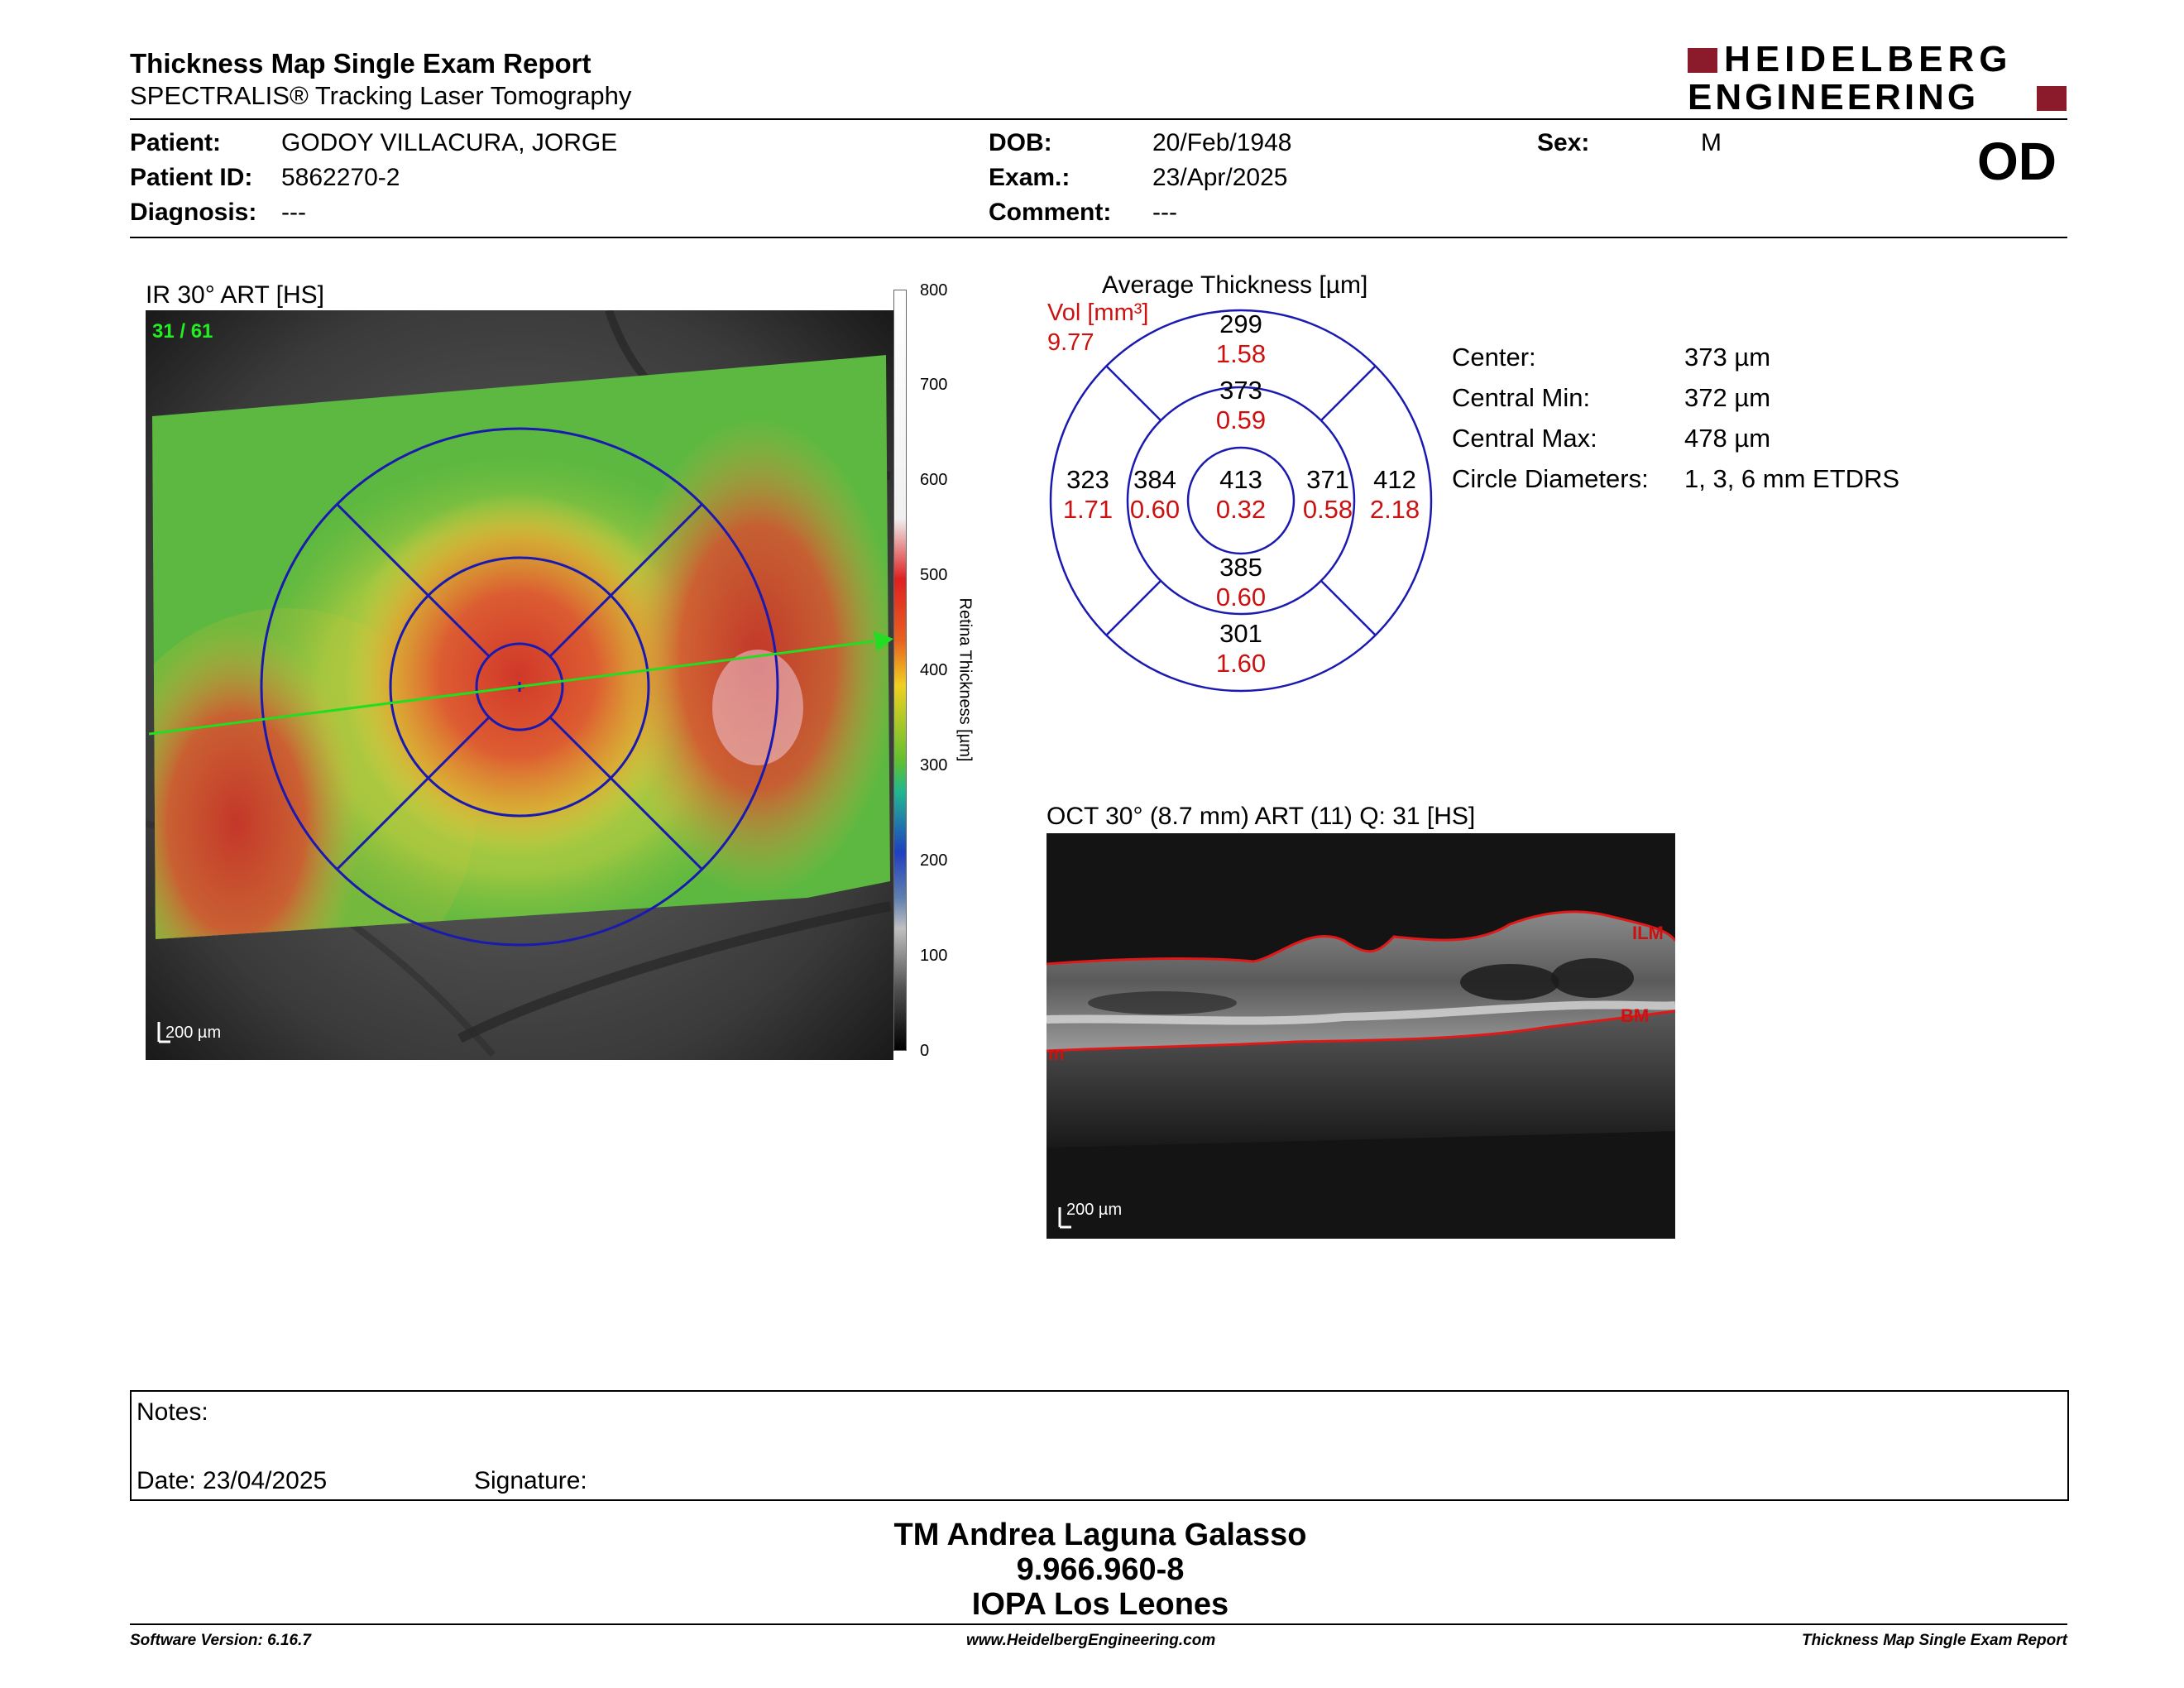 The height and width of the screenshot is (1688, 2184). What do you see at coordinates (1099, 1445) in the screenshot?
I see `notes-box` at bounding box center [1099, 1445].